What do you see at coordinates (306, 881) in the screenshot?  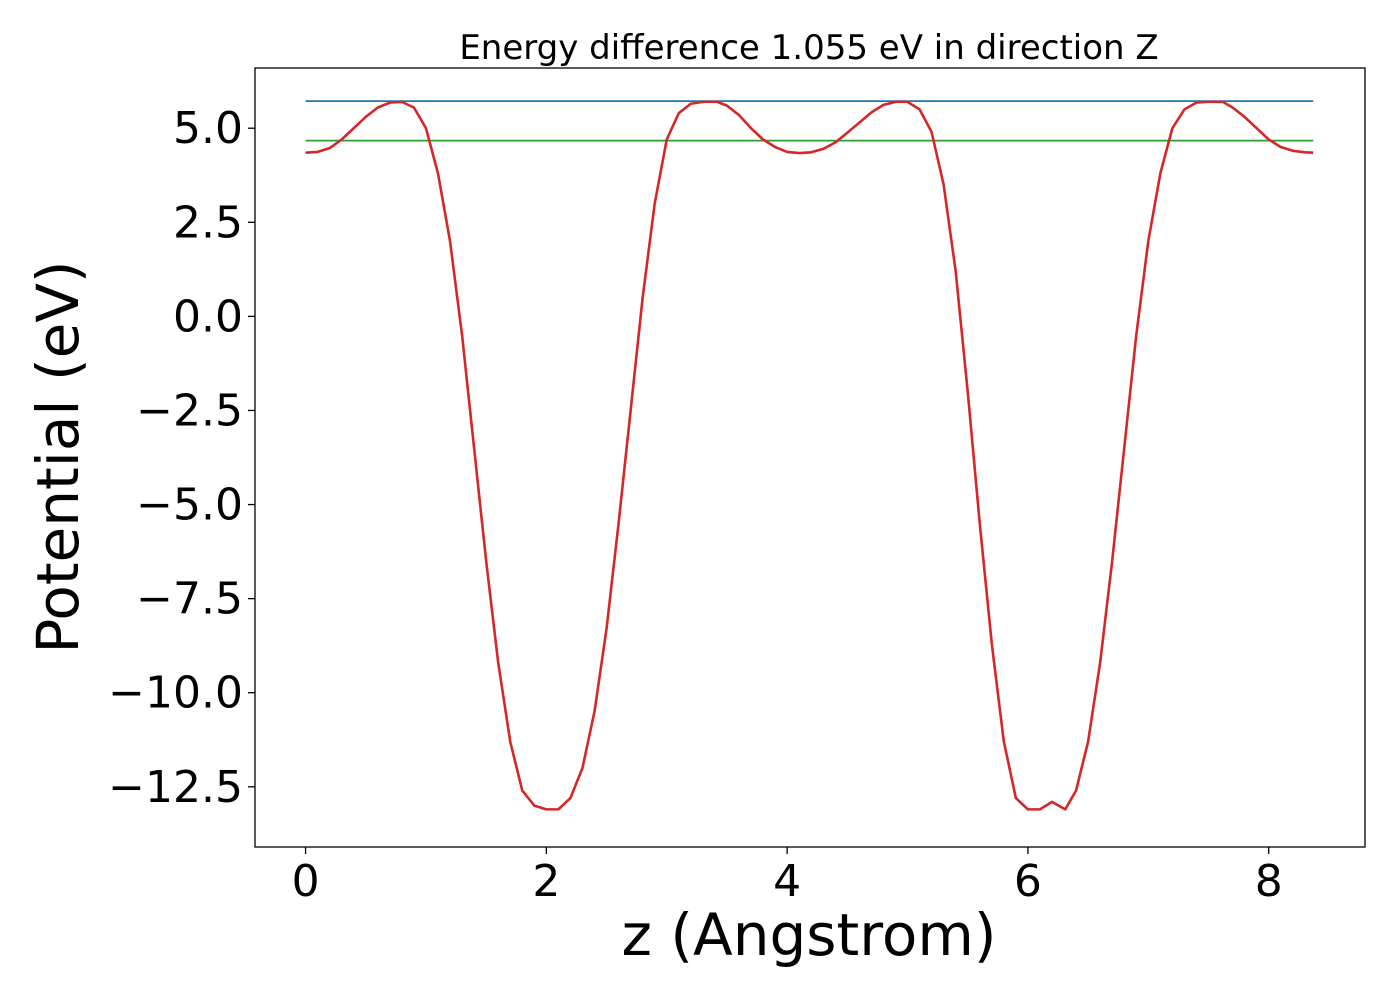 I see `x-tick-label: 0` at bounding box center [306, 881].